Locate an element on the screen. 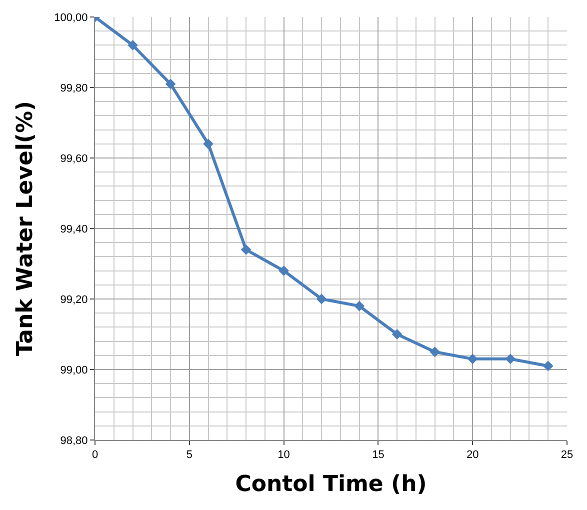 This screenshot has height=510, width=587. y-tick-label: 99,60 is located at coordinates (74, 158).